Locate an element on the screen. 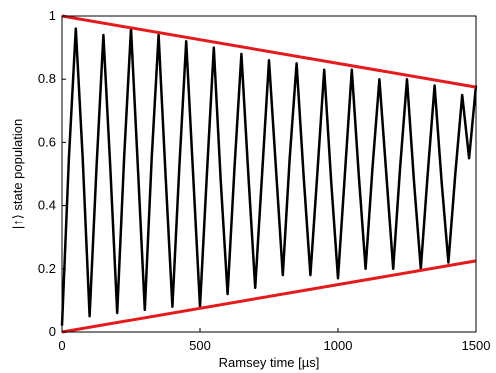 Image resolution: width=496 pixels, height=373 pixels. x-axis-label: Ramsey time [µs] is located at coordinates (269, 362).